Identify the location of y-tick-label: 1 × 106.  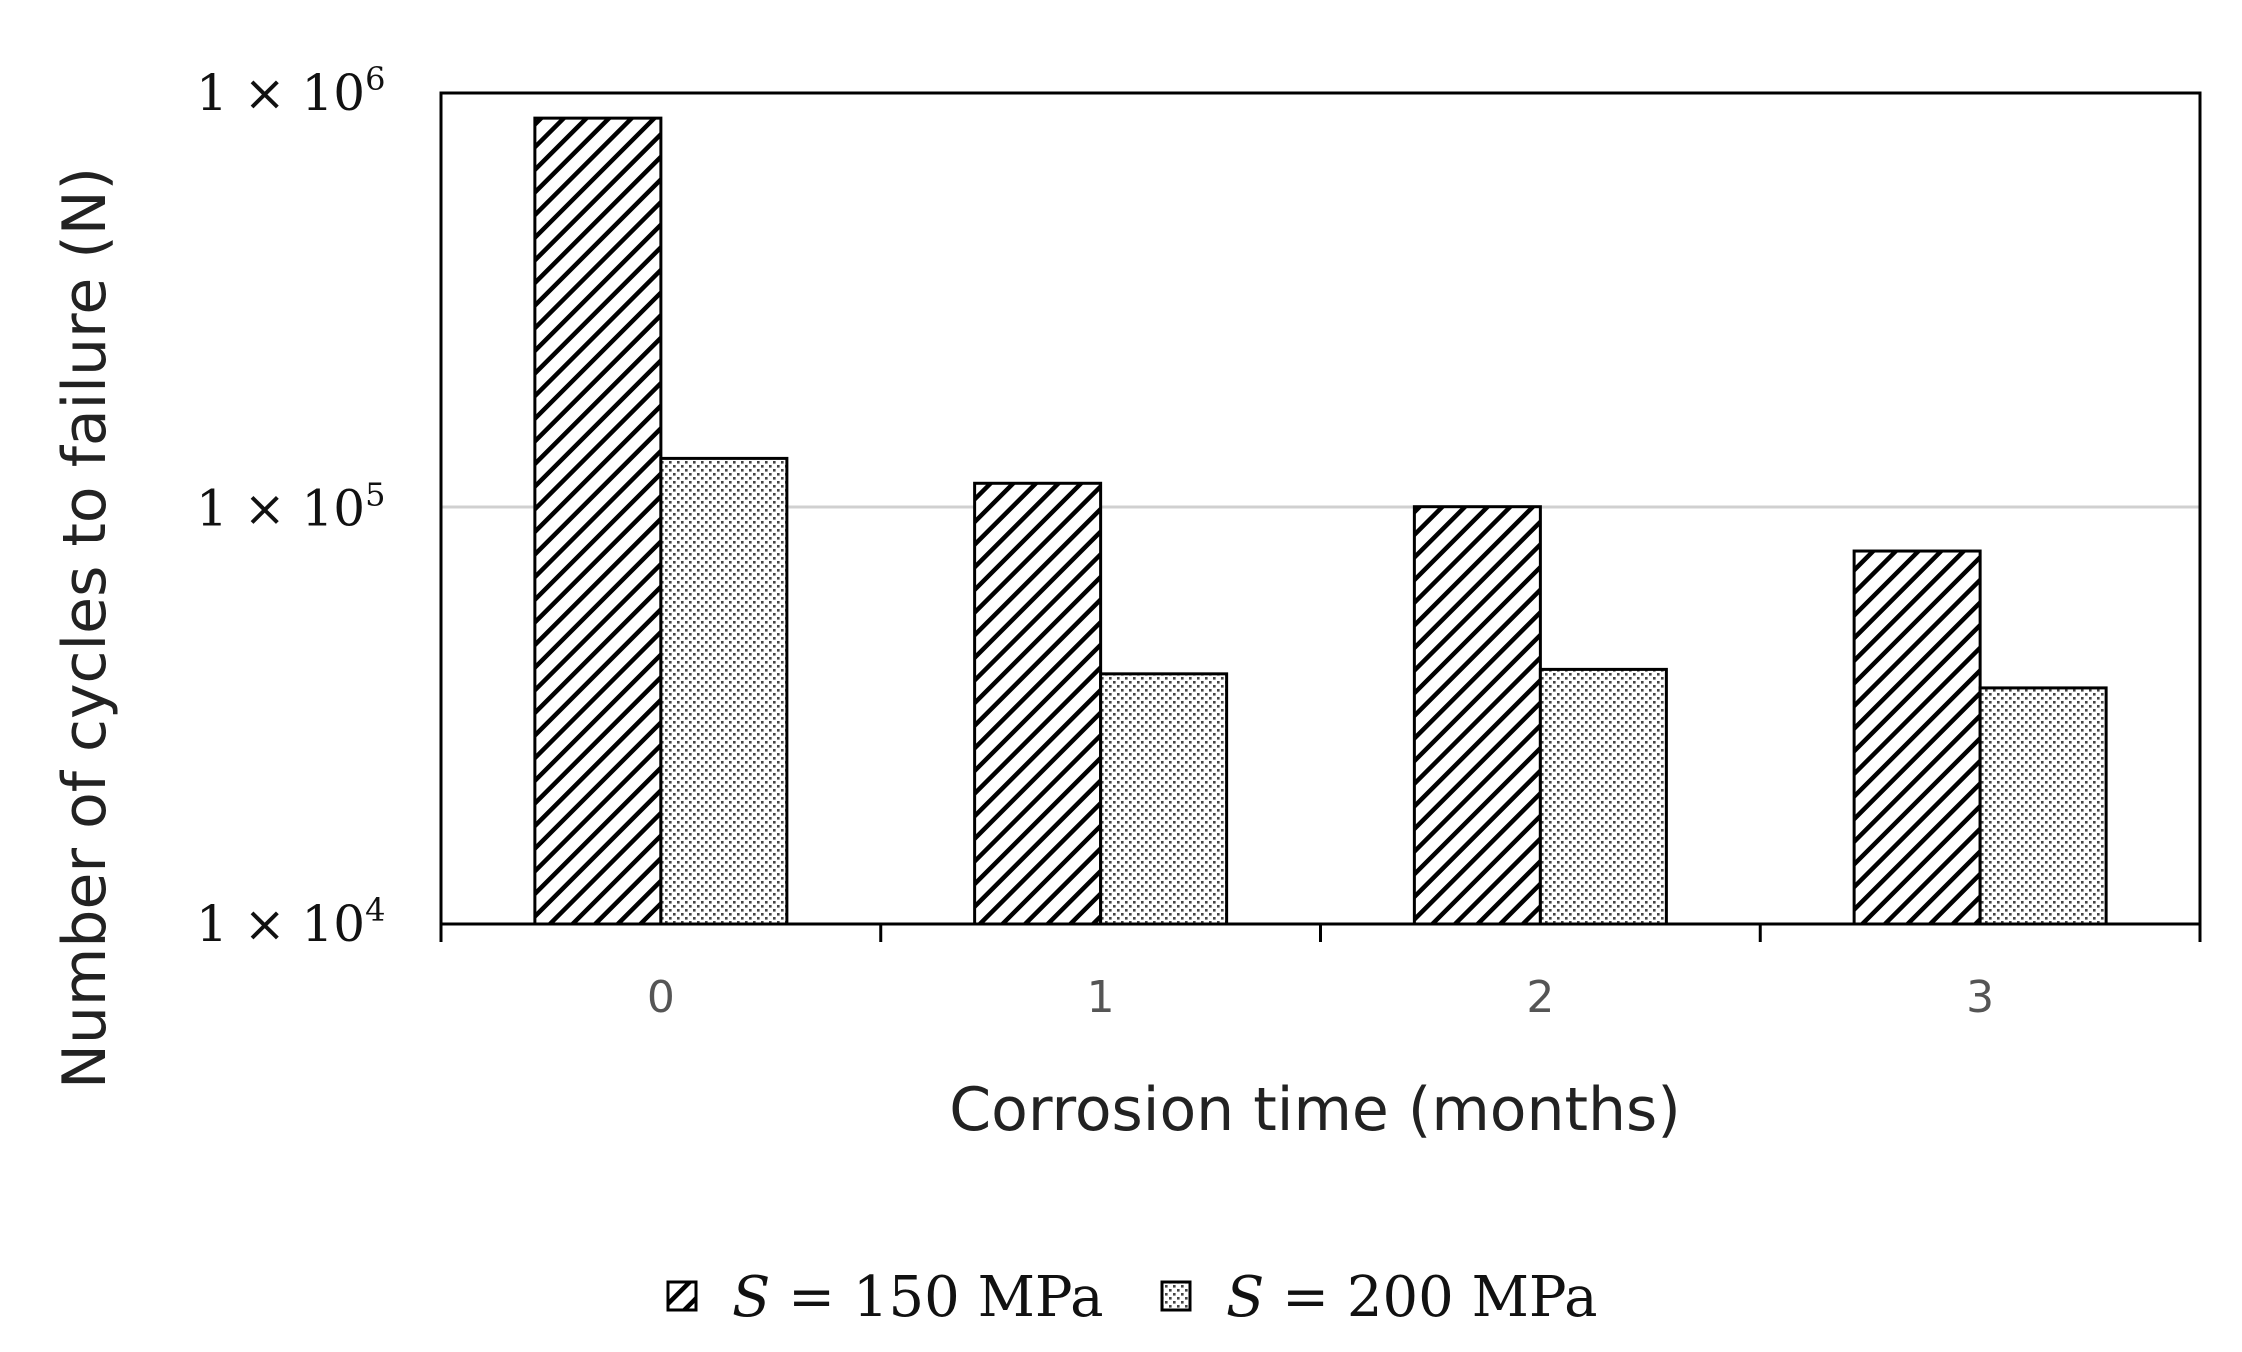
(290, 91).